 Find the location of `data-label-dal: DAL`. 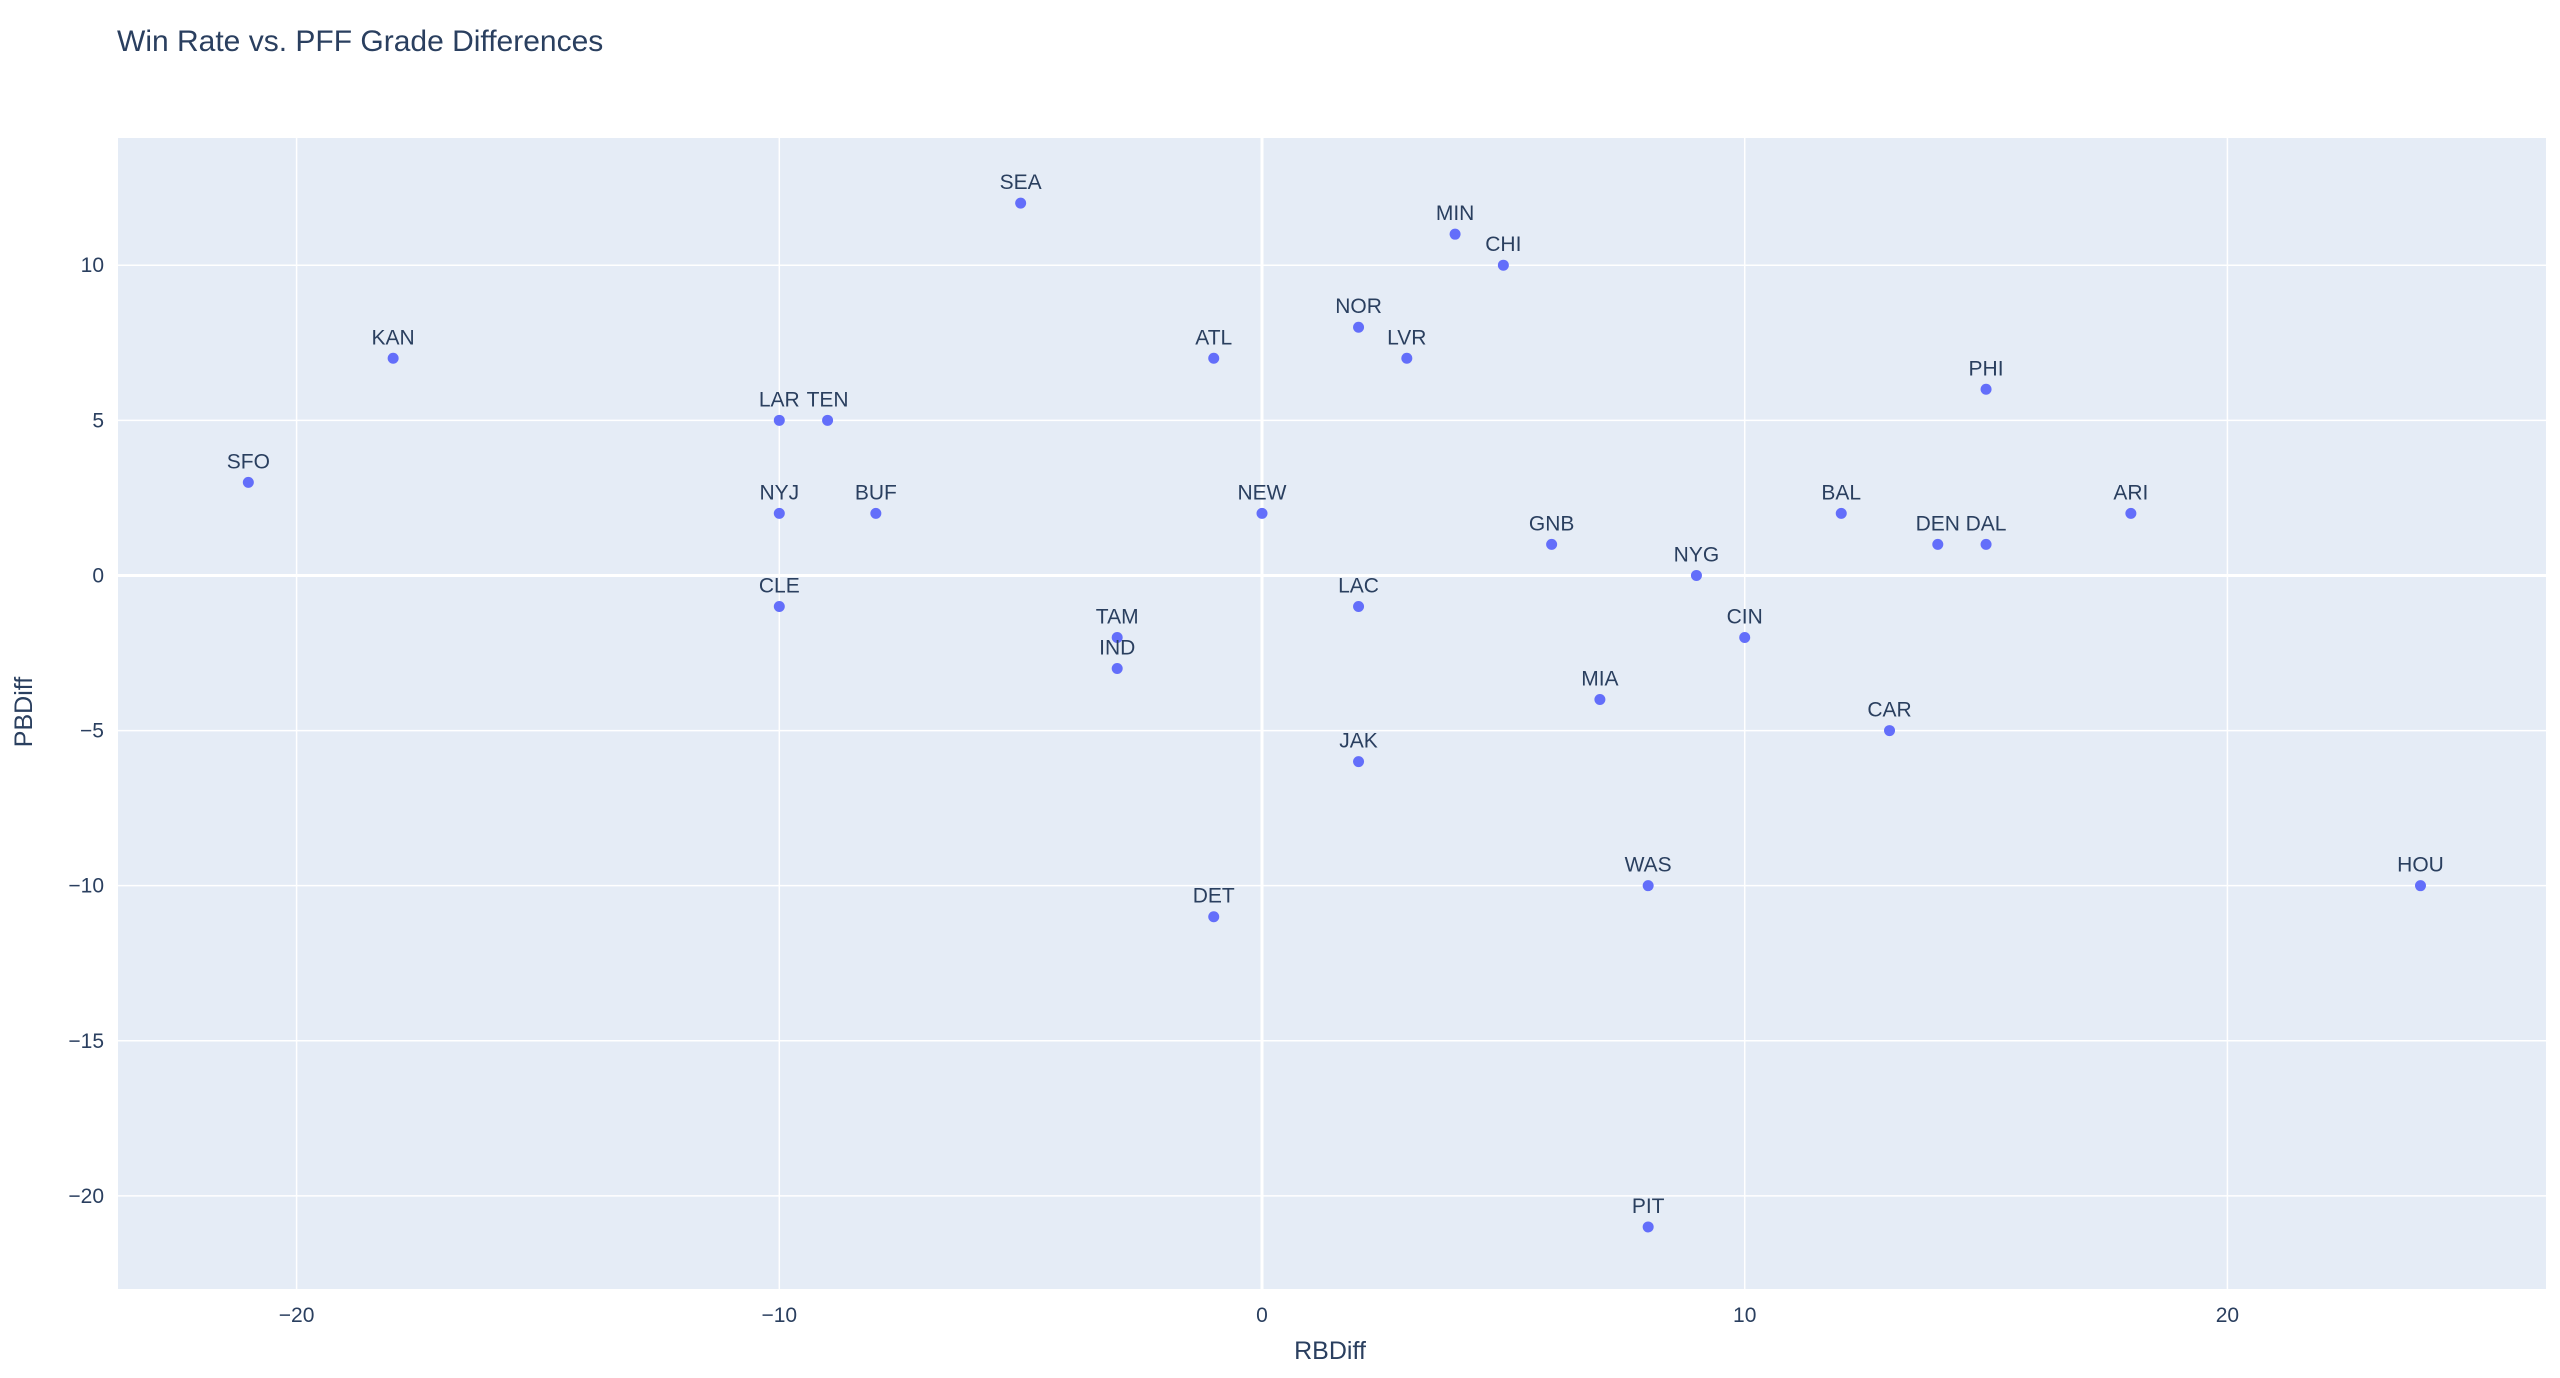

data-label-dal: DAL is located at coordinates (1986, 523).